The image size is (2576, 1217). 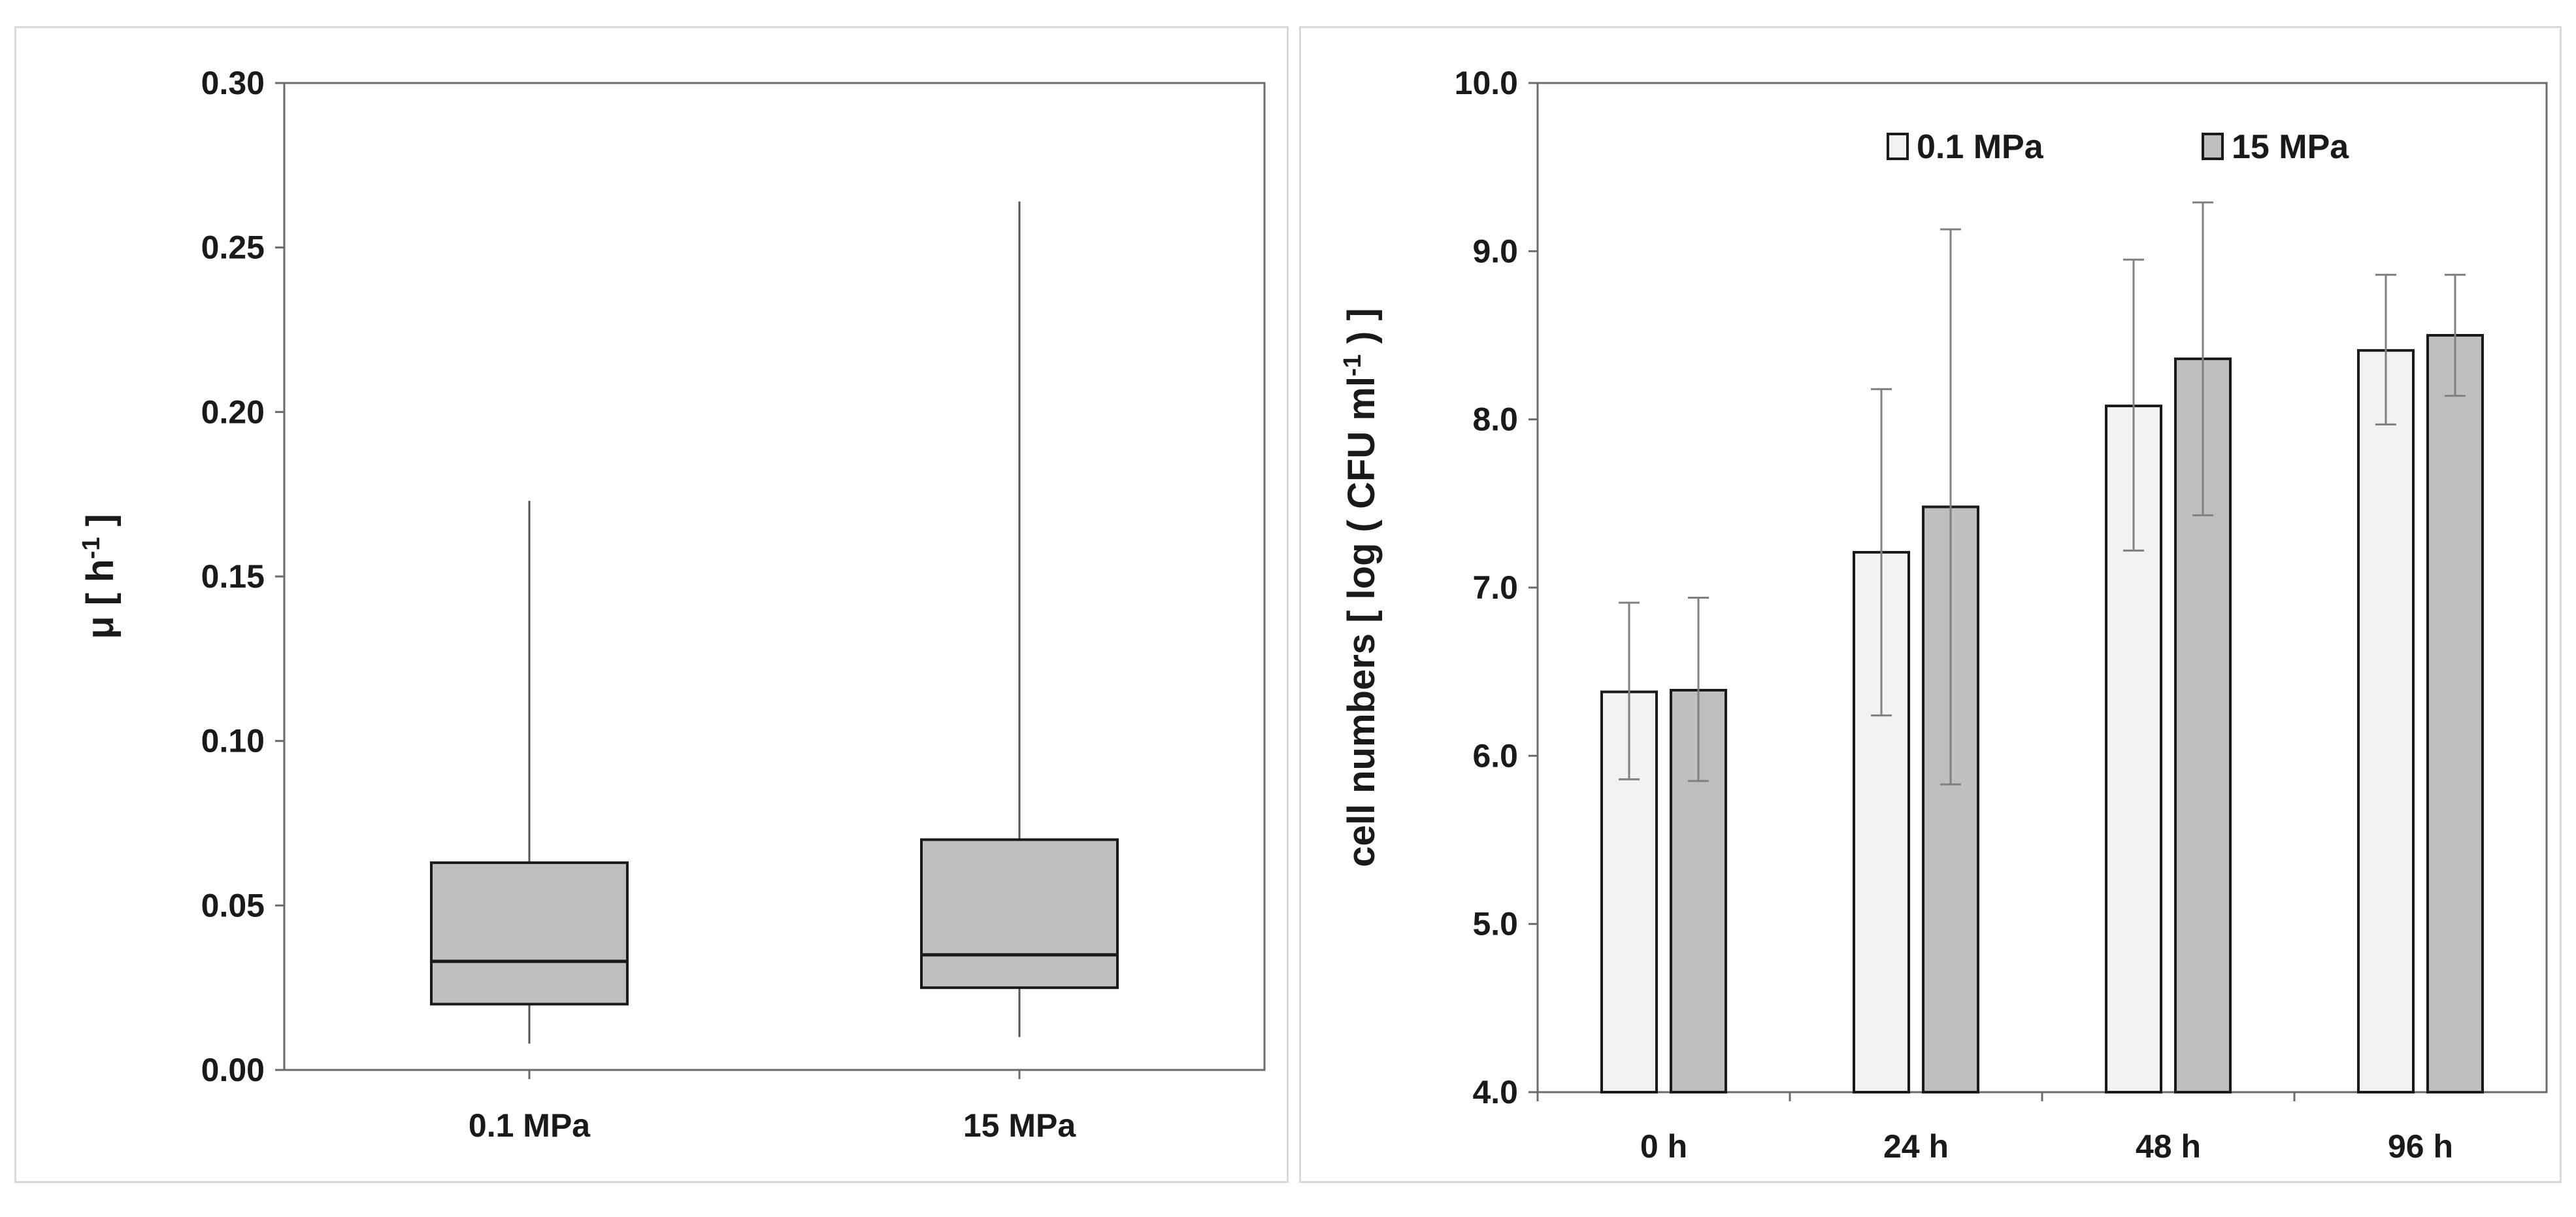 What do you see at coordinates (1495, 755) in the screenshot?
I see `y-tick-label: 6.0` at bounding box center [1495, 755].